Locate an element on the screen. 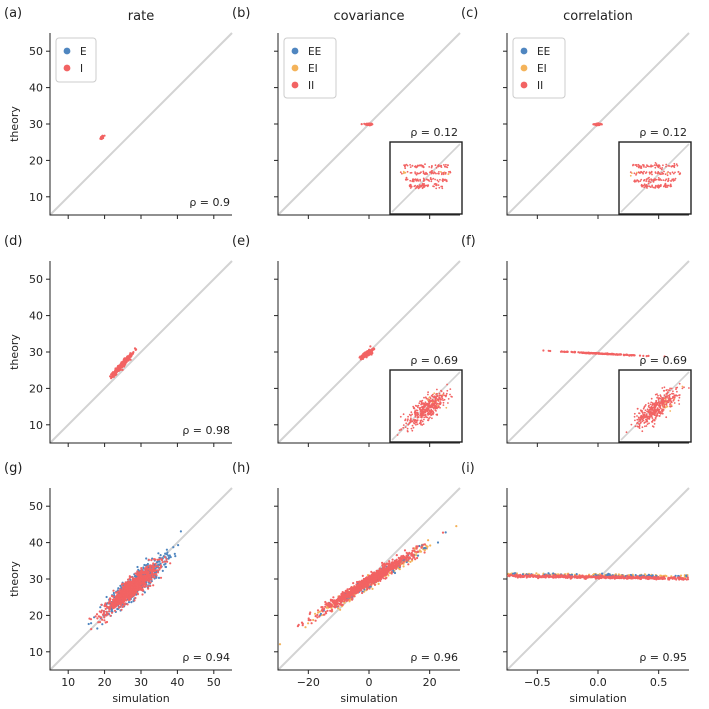 The height and width of the screenshot is (709, 709). inset is located at coordinates (426, 406).